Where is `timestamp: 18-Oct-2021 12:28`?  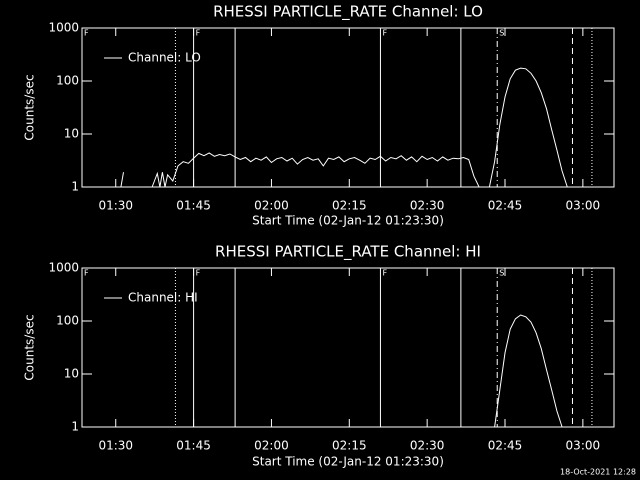
timestamp: 18-Oct-2021 12:28 is located at coordinates (598, 472).